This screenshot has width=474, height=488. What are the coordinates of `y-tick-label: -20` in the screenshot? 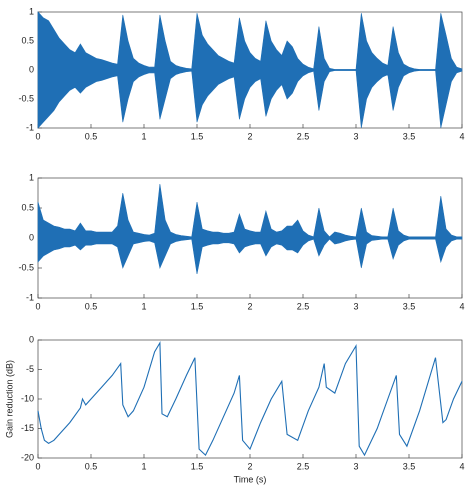 It's located at (27, 457).